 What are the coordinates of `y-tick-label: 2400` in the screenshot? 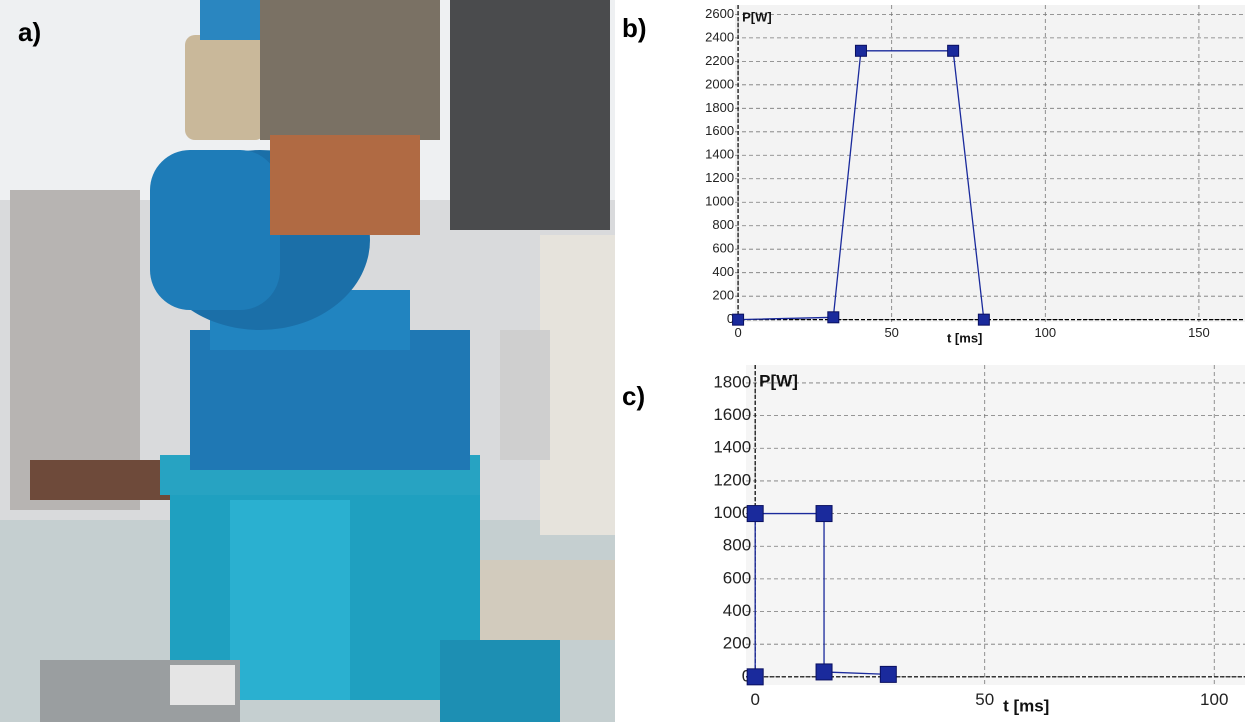 It's located at (719, 36).